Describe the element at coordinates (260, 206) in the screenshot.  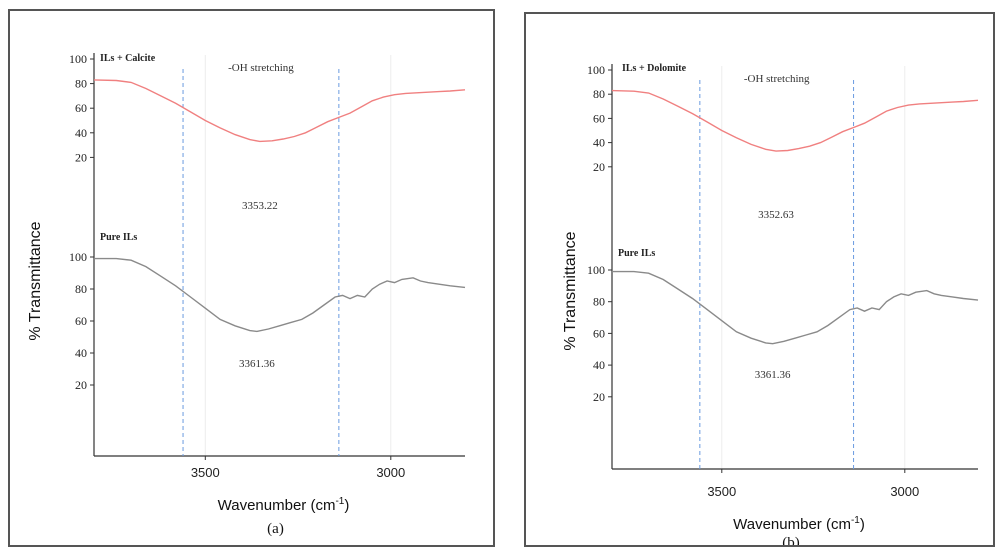
I see `peak-label: 3353.22` at that location.